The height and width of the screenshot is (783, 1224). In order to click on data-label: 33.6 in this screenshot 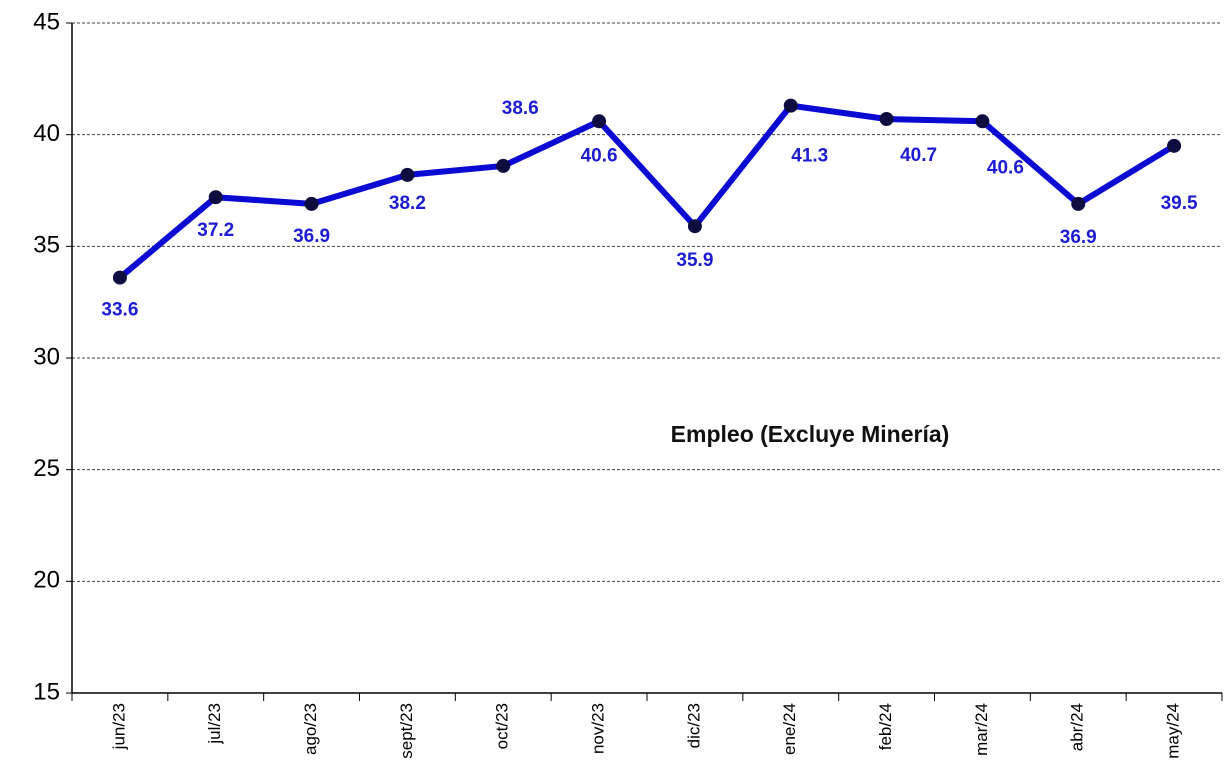, I will do `click(119, 310)`.